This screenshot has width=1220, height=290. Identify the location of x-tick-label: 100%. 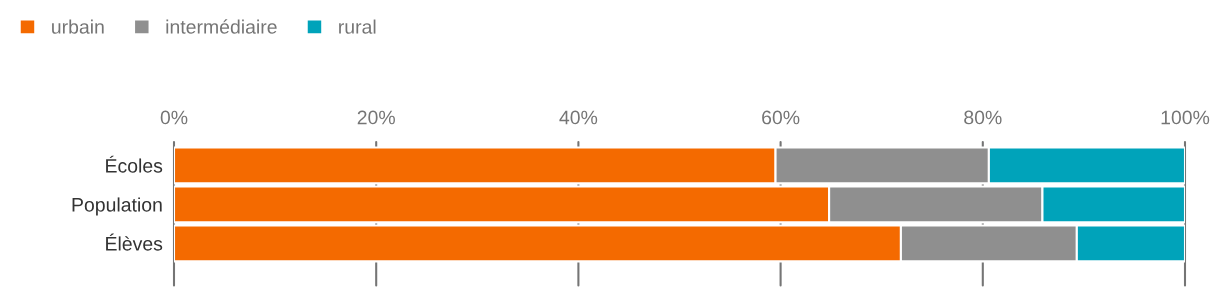
(1185, 117).